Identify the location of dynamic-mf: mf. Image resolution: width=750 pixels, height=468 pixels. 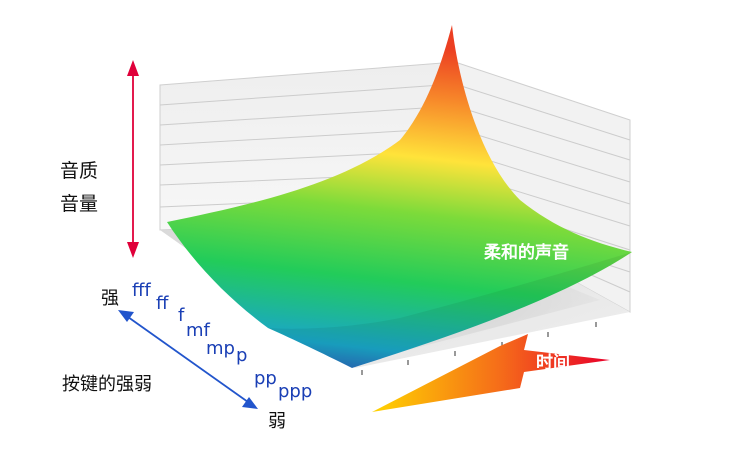
(198, 330).